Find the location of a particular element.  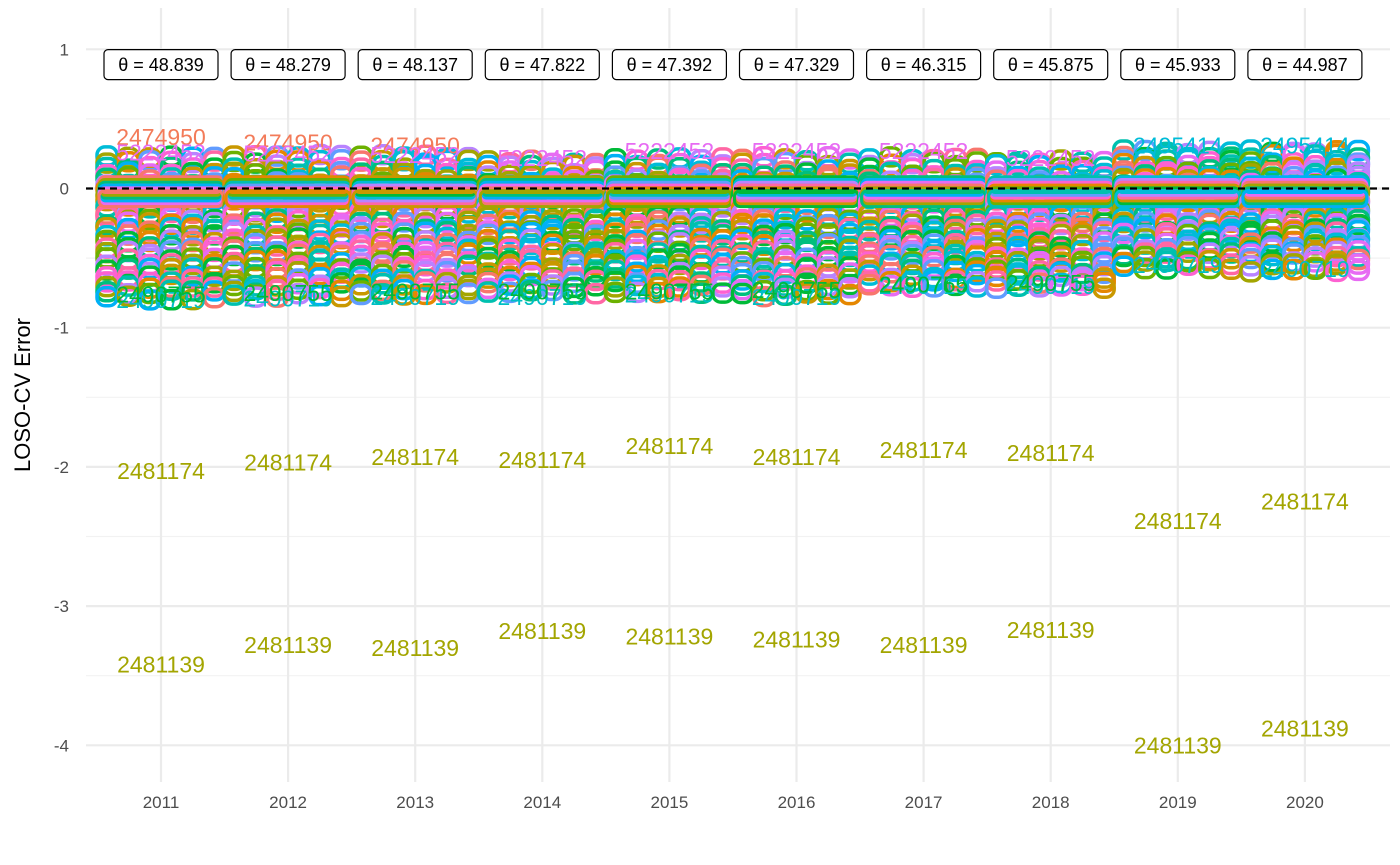

theta-label: θ = 48.839 is located at coordinates (161, 65).